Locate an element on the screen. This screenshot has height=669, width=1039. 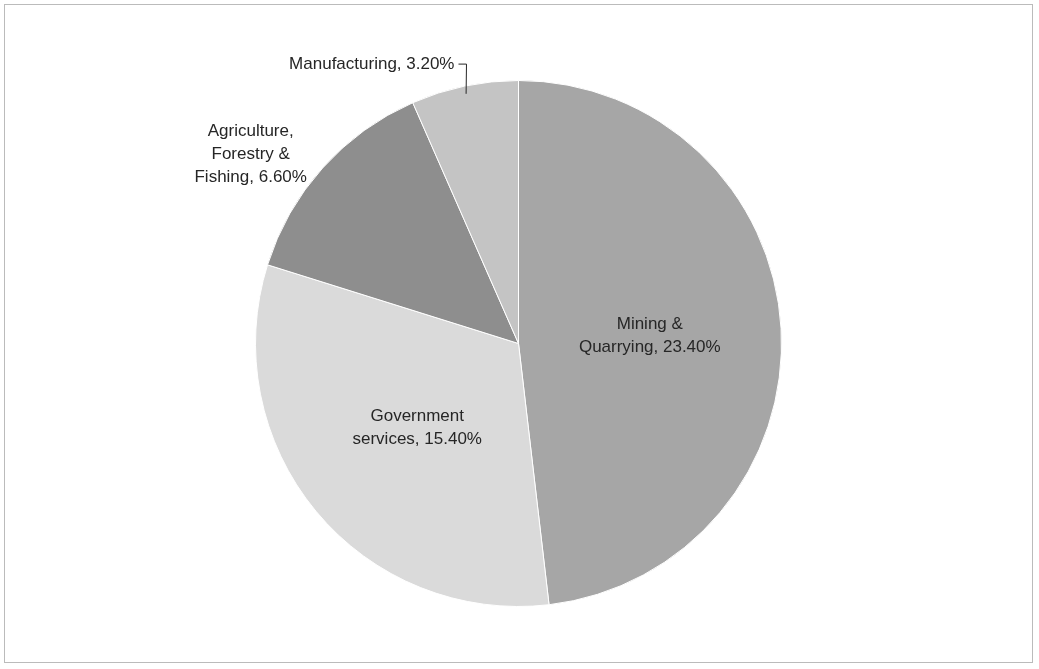
slice-label: Mining & Quarrying, 23.40% is located at coordinates (649, 335).